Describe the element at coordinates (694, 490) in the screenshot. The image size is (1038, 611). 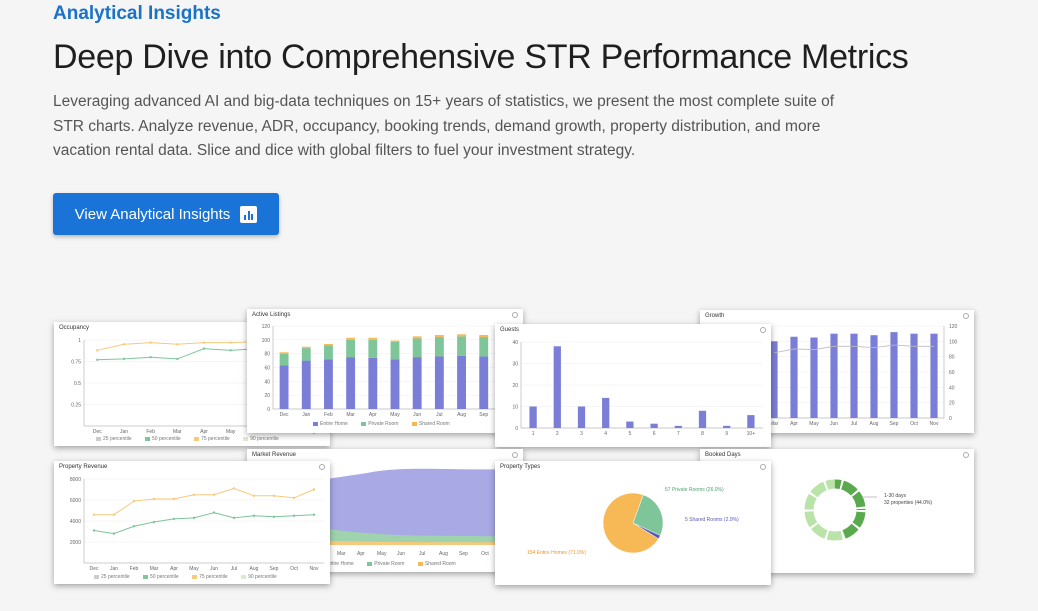
I see `pie-label-private: 57 Private Rooms (26.0%)` at that location.